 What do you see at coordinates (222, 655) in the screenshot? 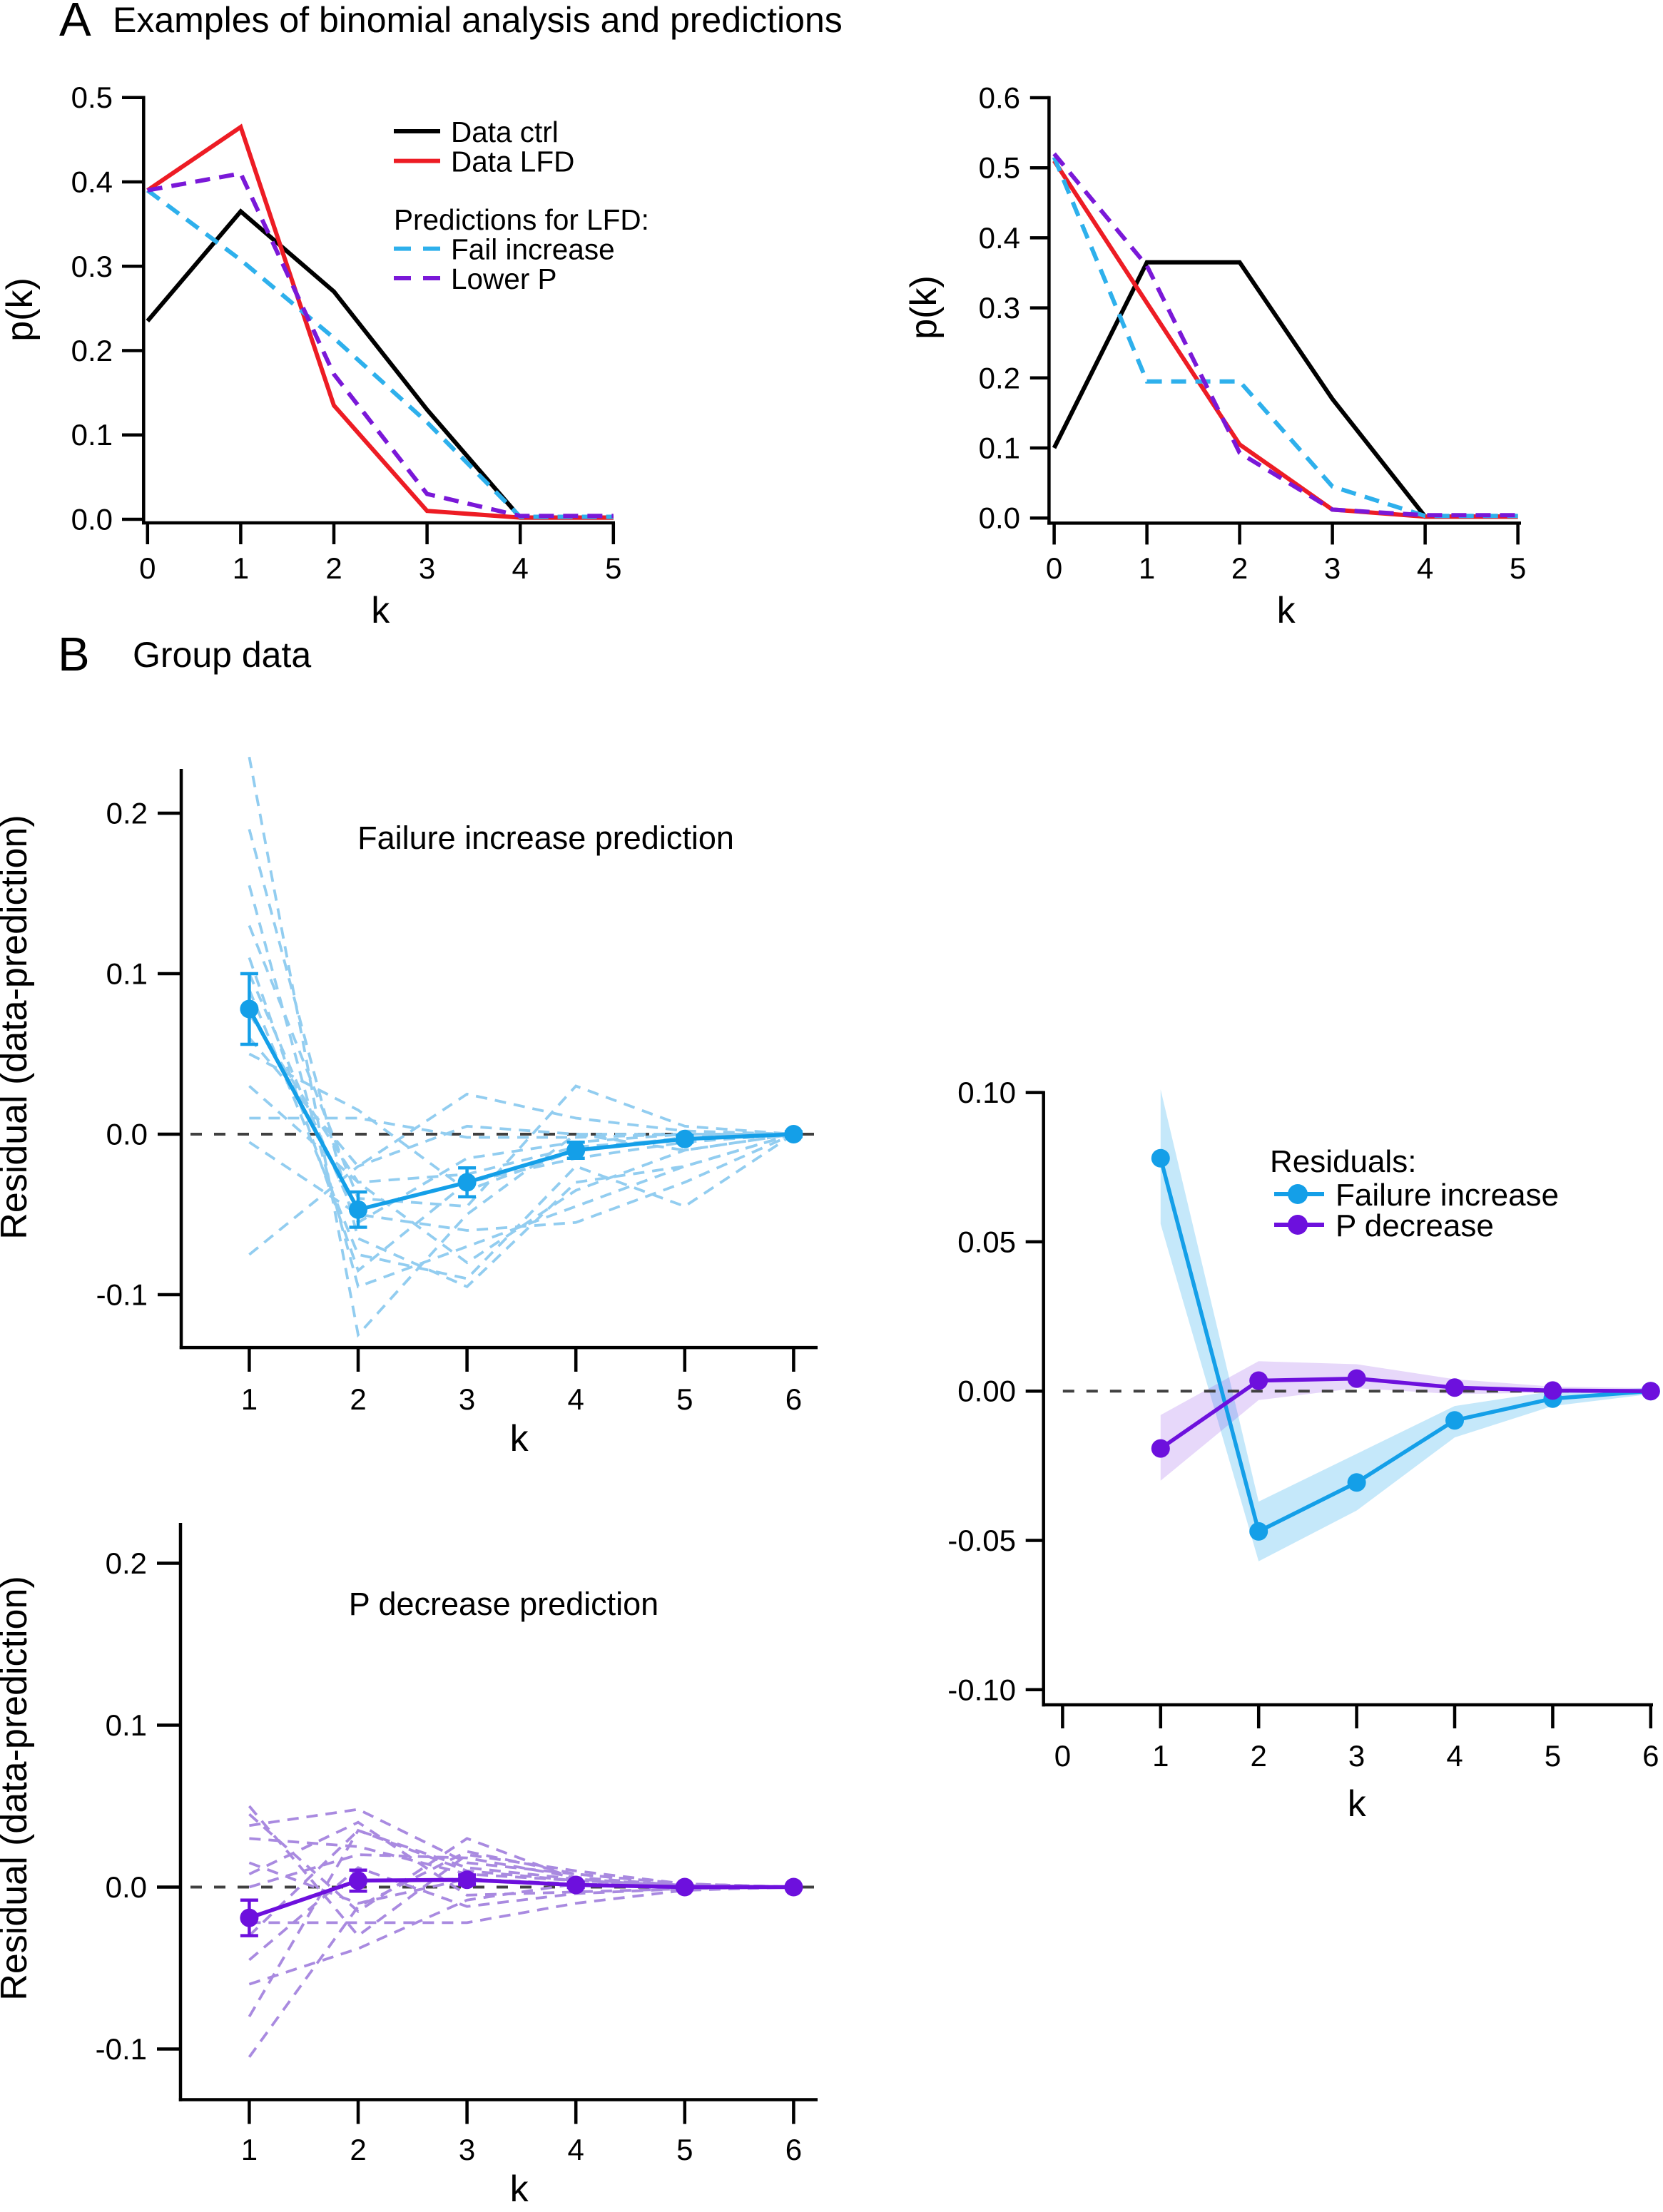
I see `svg-text: Group data` at bounding box center [222, 655].